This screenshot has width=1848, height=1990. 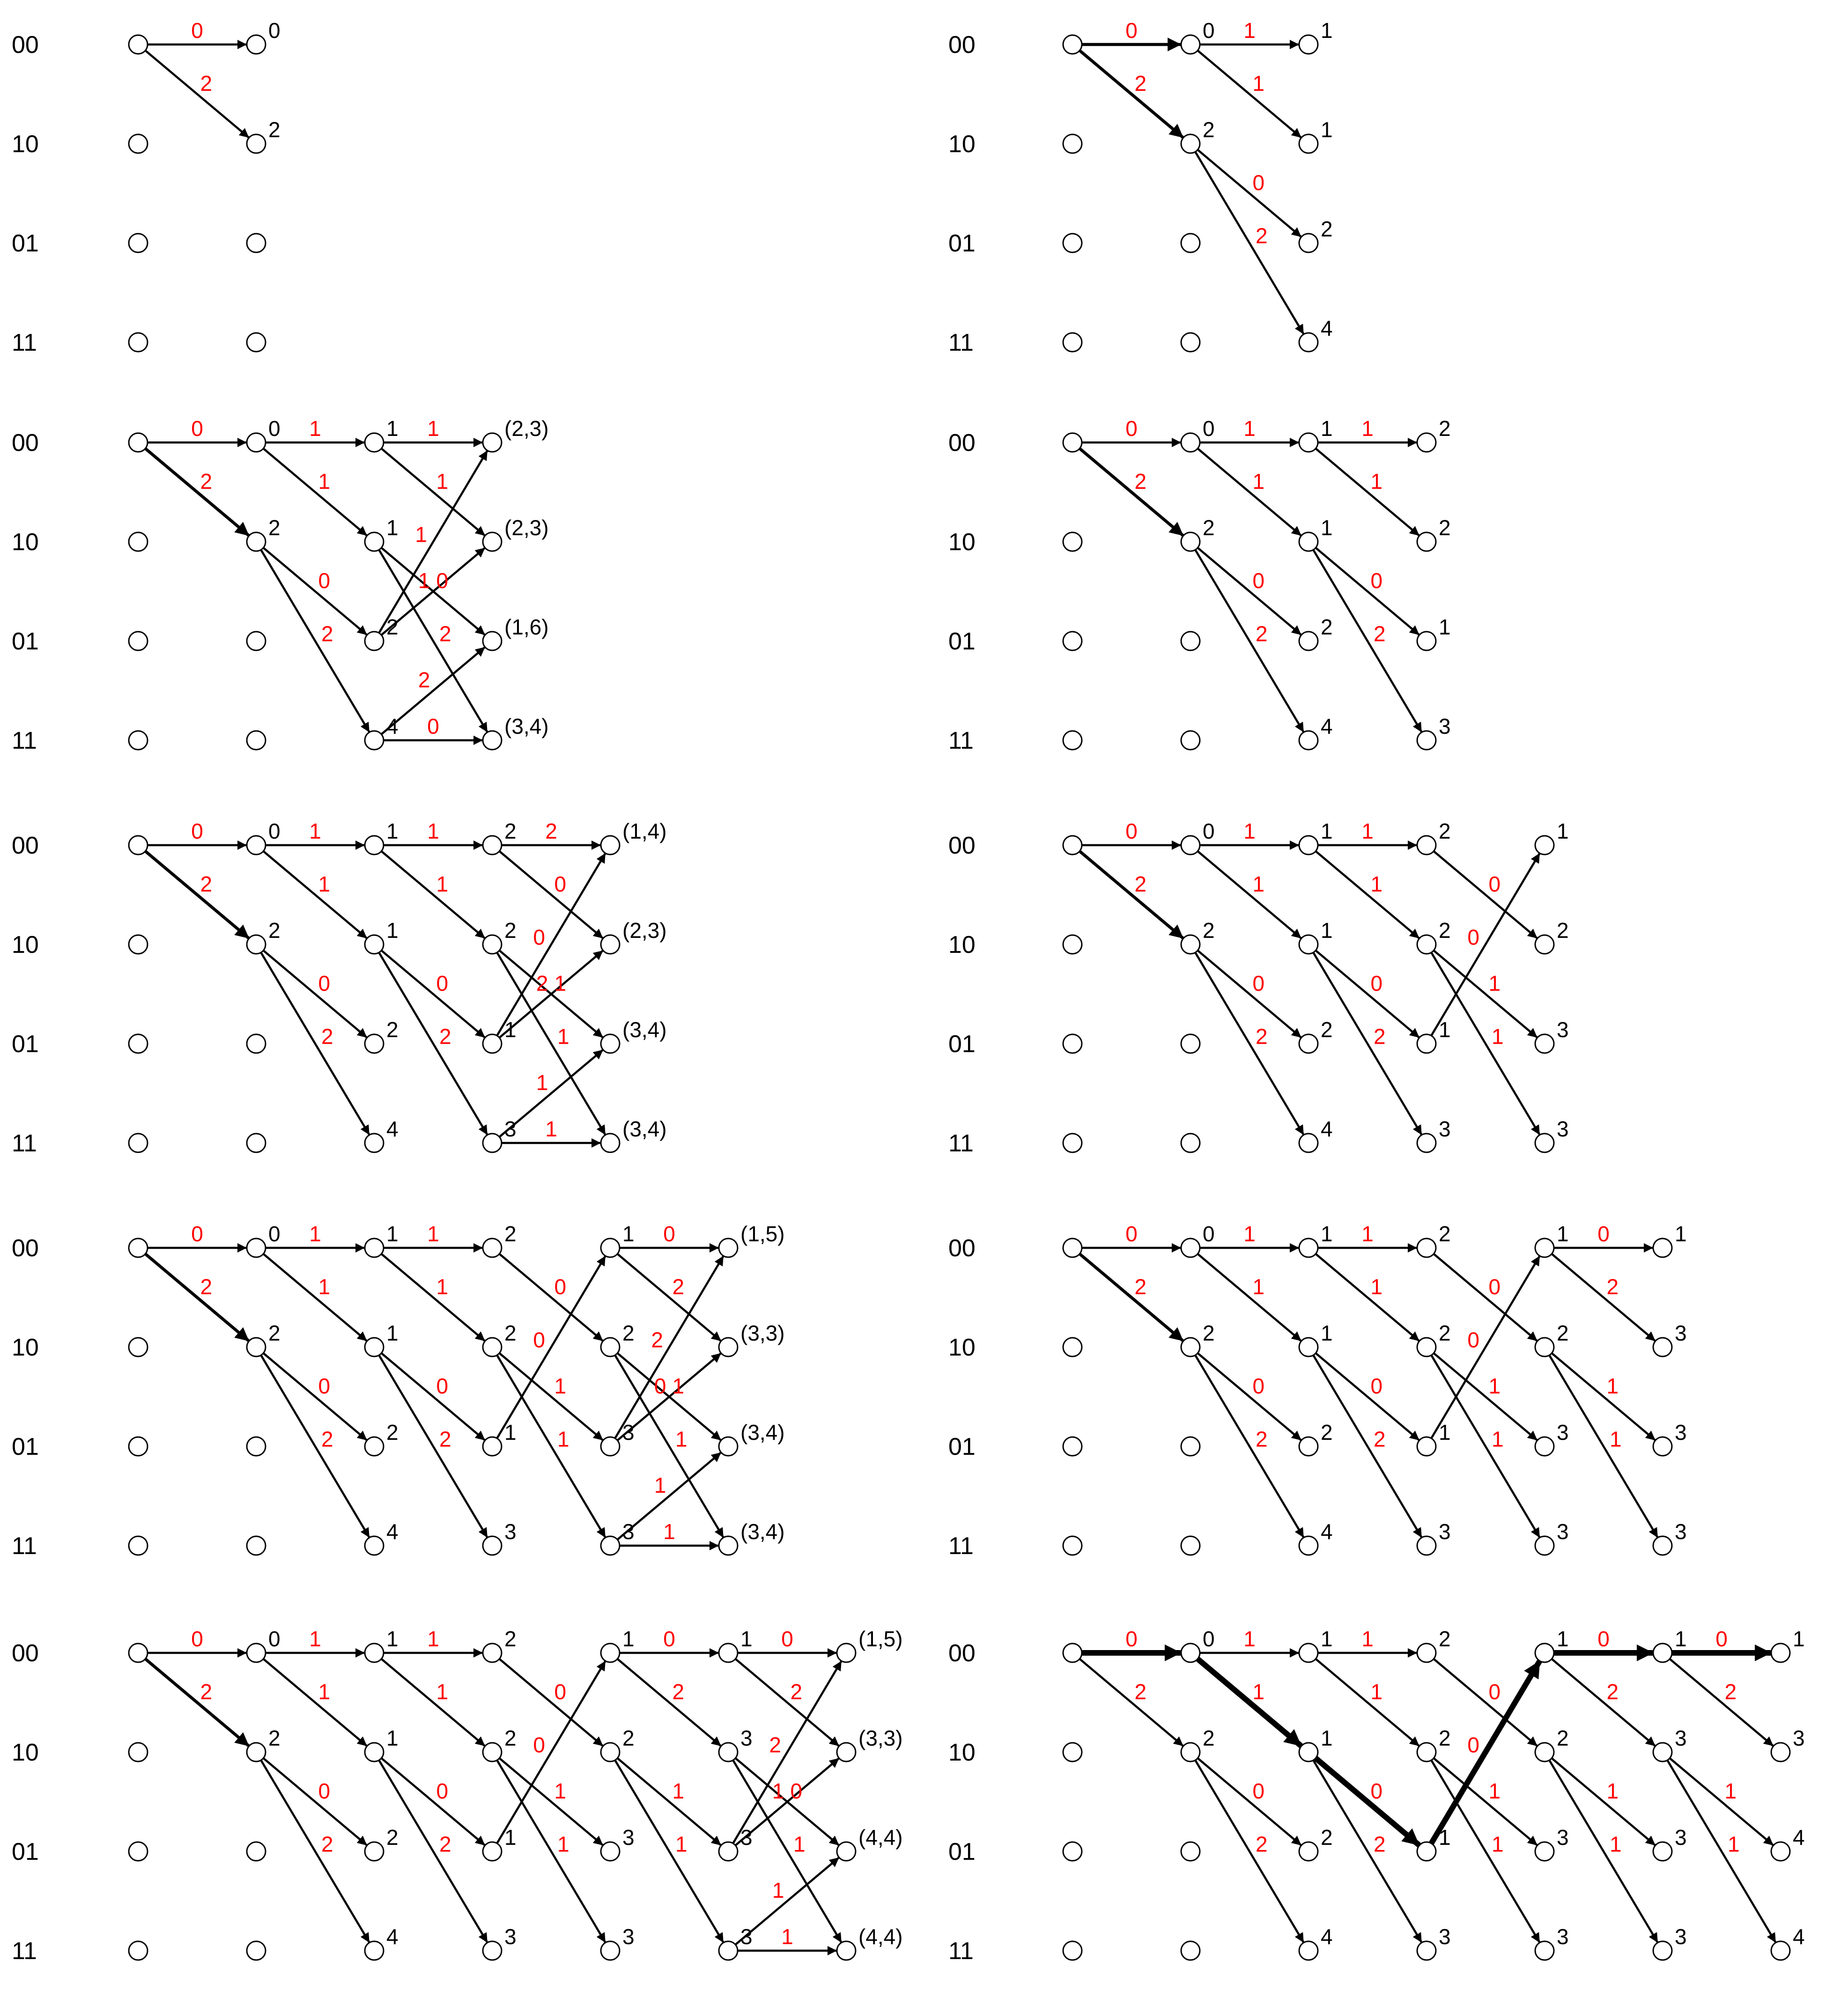 I want to click on path-metric: (2,3), so click(x=527, y=528).